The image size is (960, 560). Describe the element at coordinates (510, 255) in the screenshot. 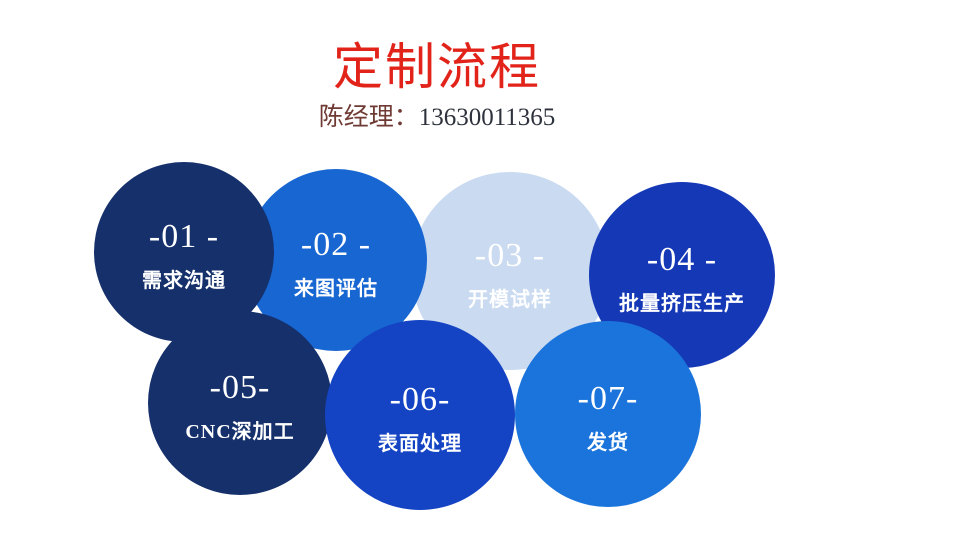

I see `step-number: -03 -` at that location.